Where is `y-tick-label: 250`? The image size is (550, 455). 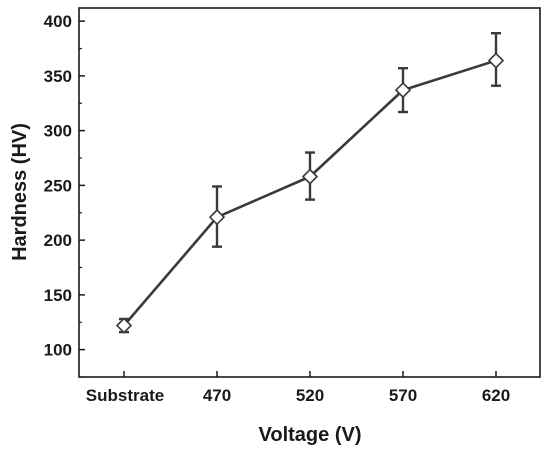
y-tick-label: 250 is located at coordinates (58, 185).